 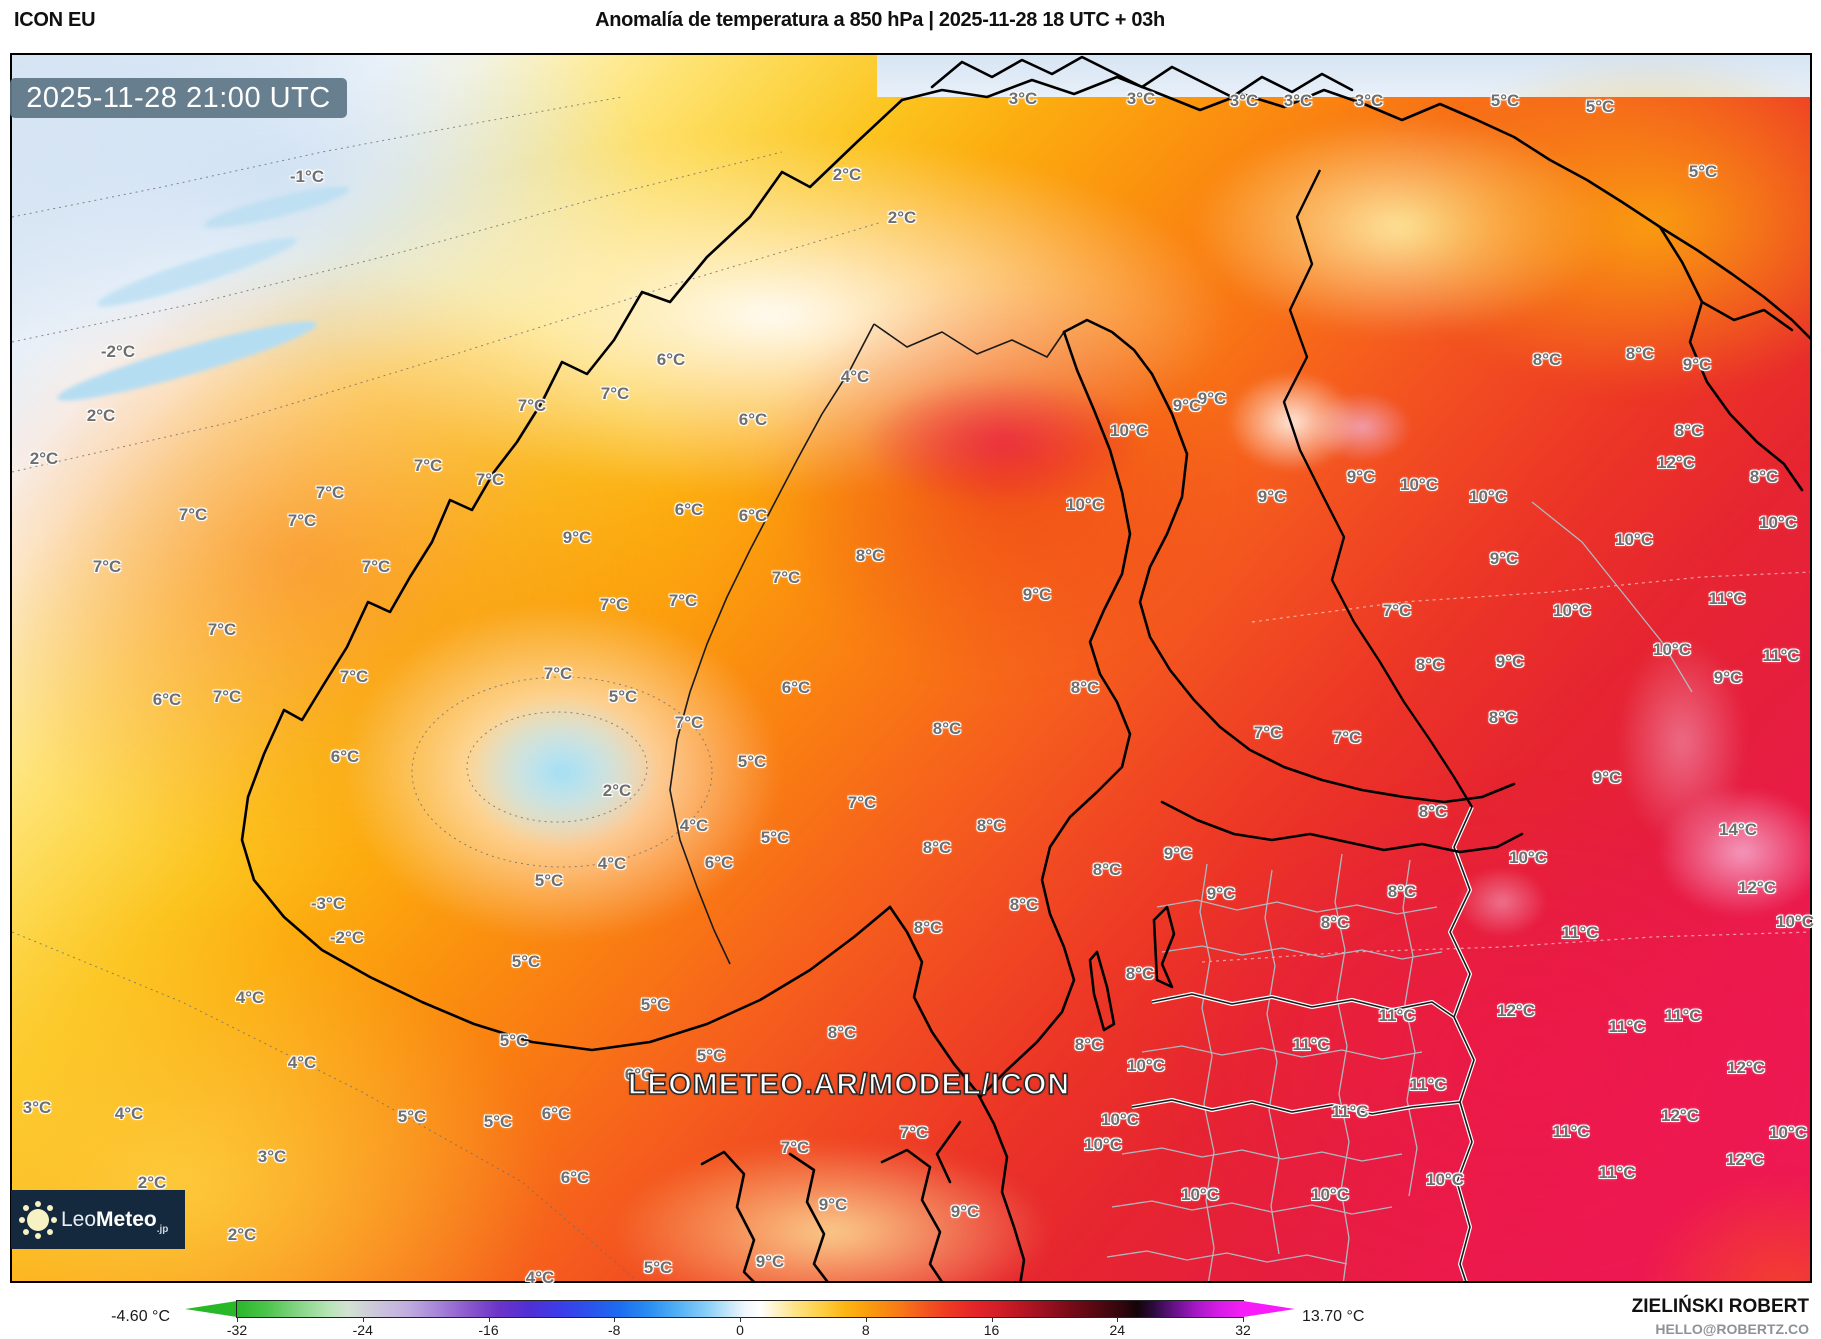 I want to click on colorbar-tick: -32, so click(x=237, y=1327).